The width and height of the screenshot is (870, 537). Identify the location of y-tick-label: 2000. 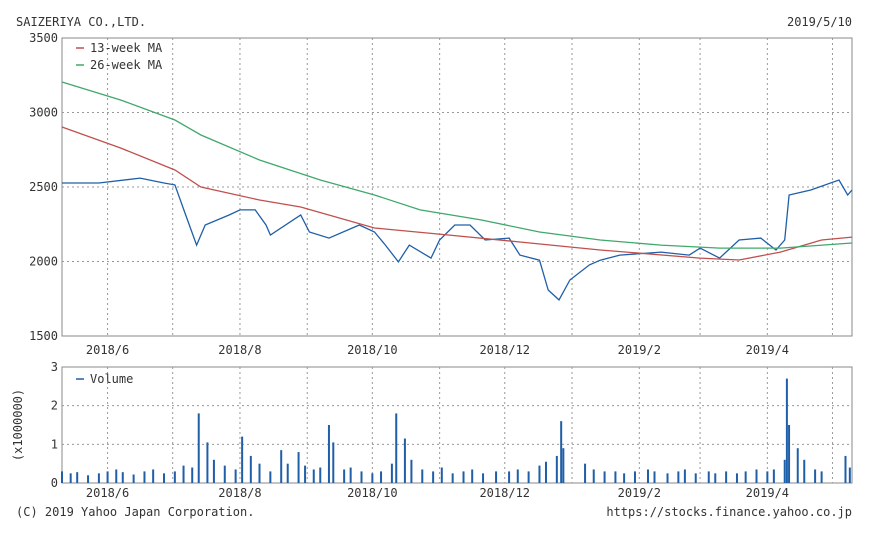
(43, 262).